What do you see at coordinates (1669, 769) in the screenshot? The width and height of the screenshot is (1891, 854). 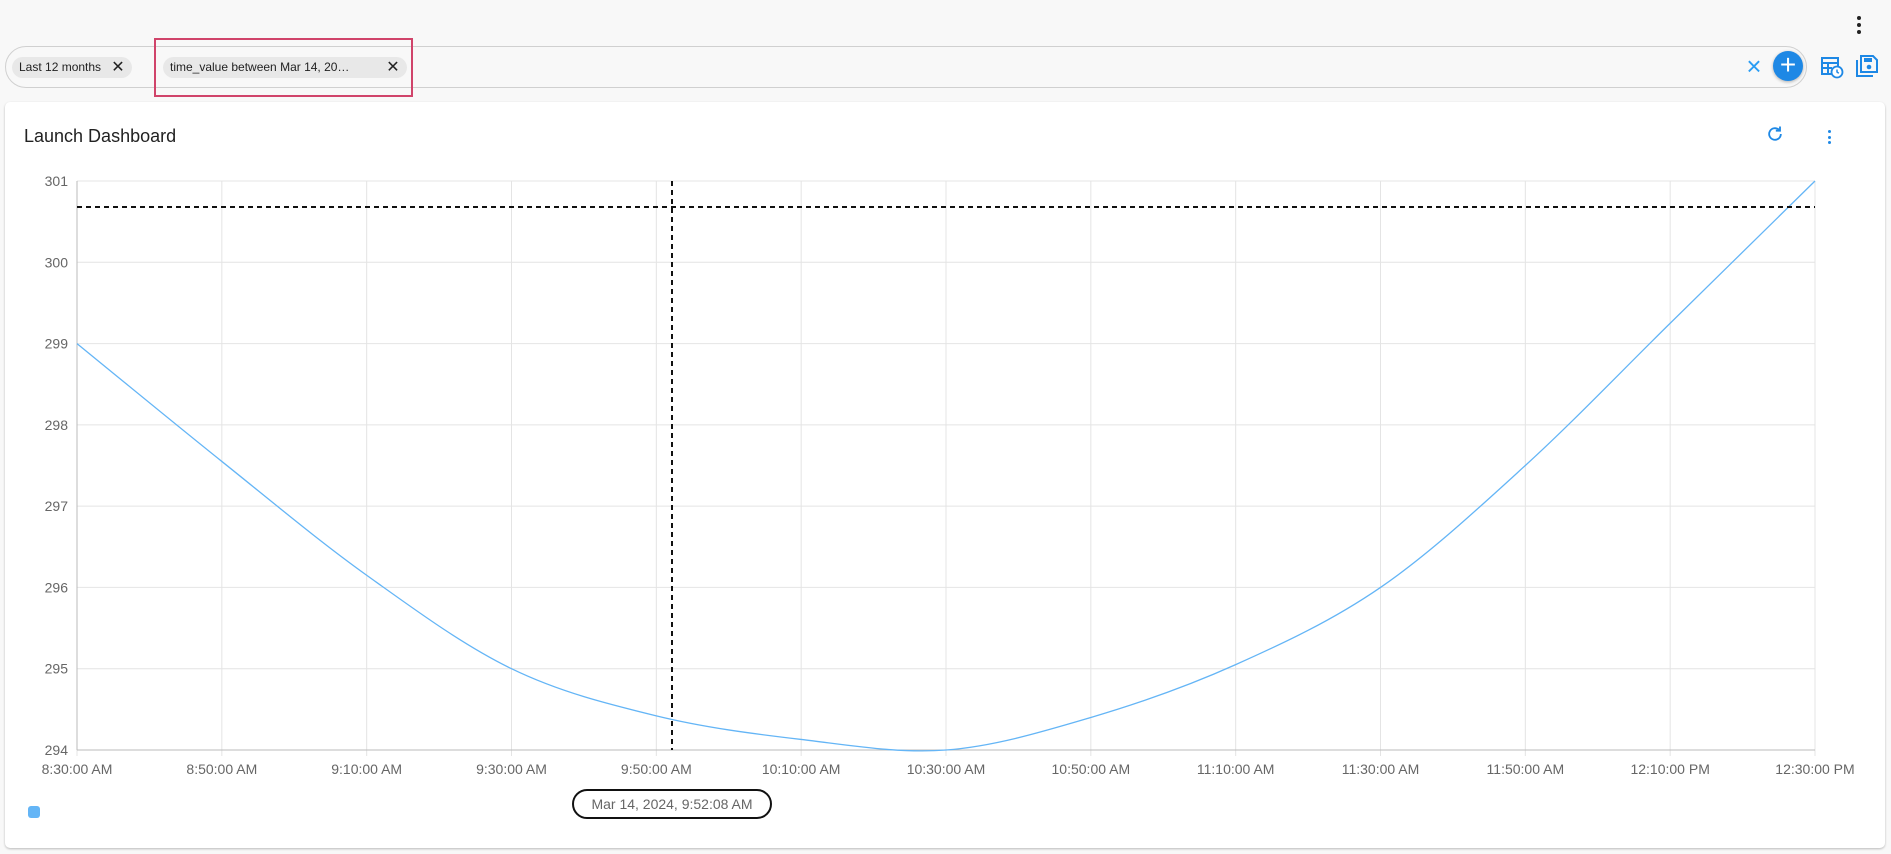 I see `x-tick-label: 12:10:00 PM` at bounding box center [1669, 769].